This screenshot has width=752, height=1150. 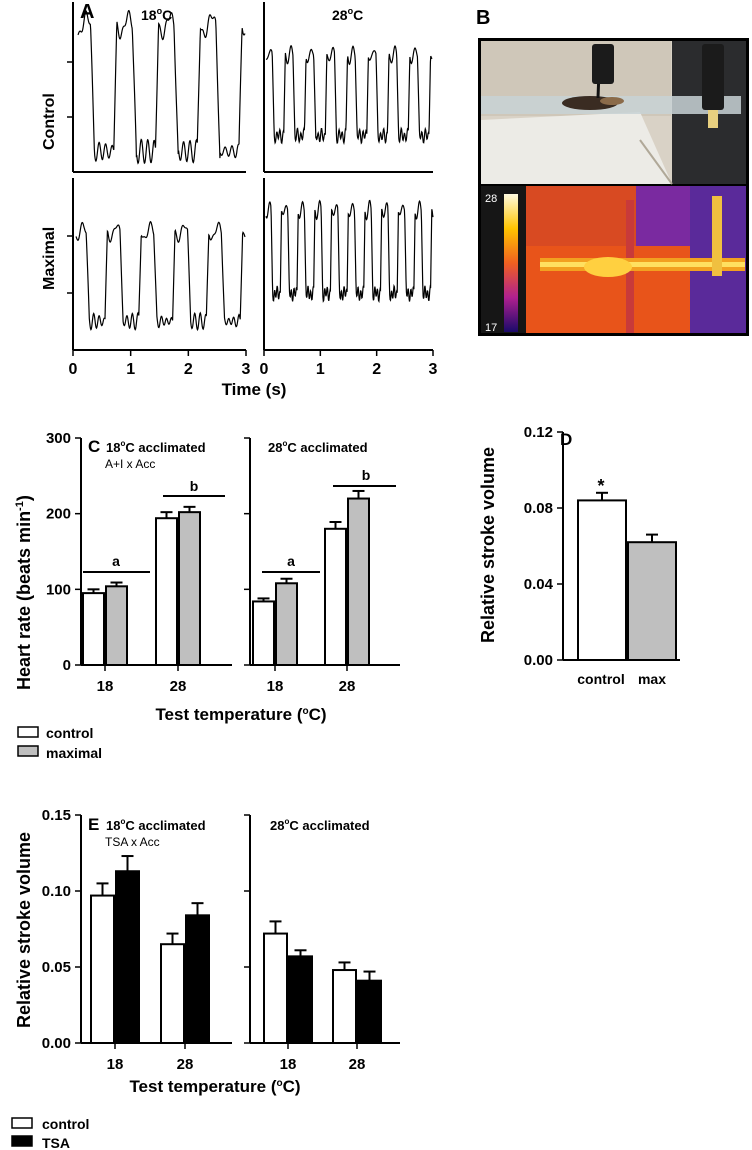 What do you see at coordinates (254, 389) in the screenshot?
I see `panel-a-xlabel: Time (s)` at bounding box center [254, 389].